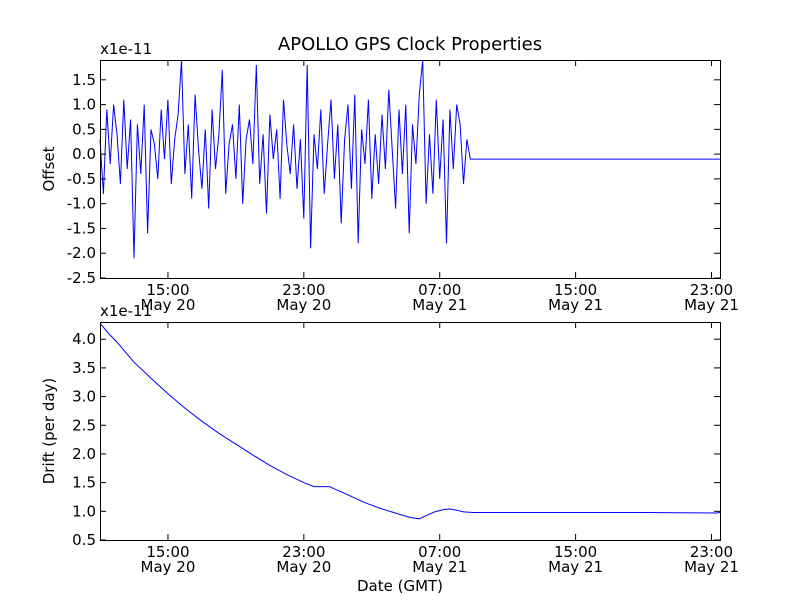 The width and height of the screenshot is (800, 600). I want to click on offset-ytick-label: -2.5, so click(81, 278).